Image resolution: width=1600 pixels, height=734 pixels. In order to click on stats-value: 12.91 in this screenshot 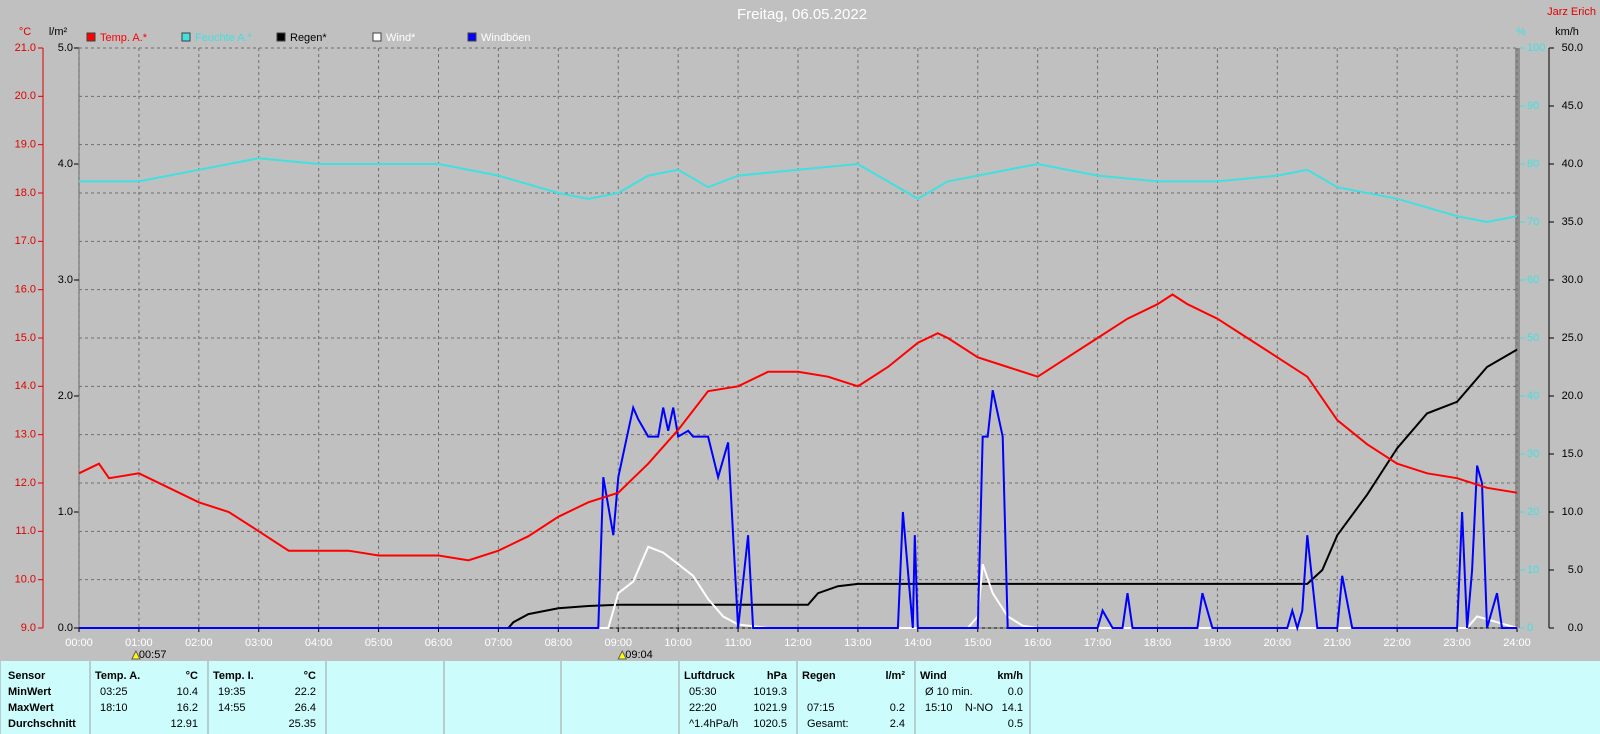, I will do `click(184, 724)`.